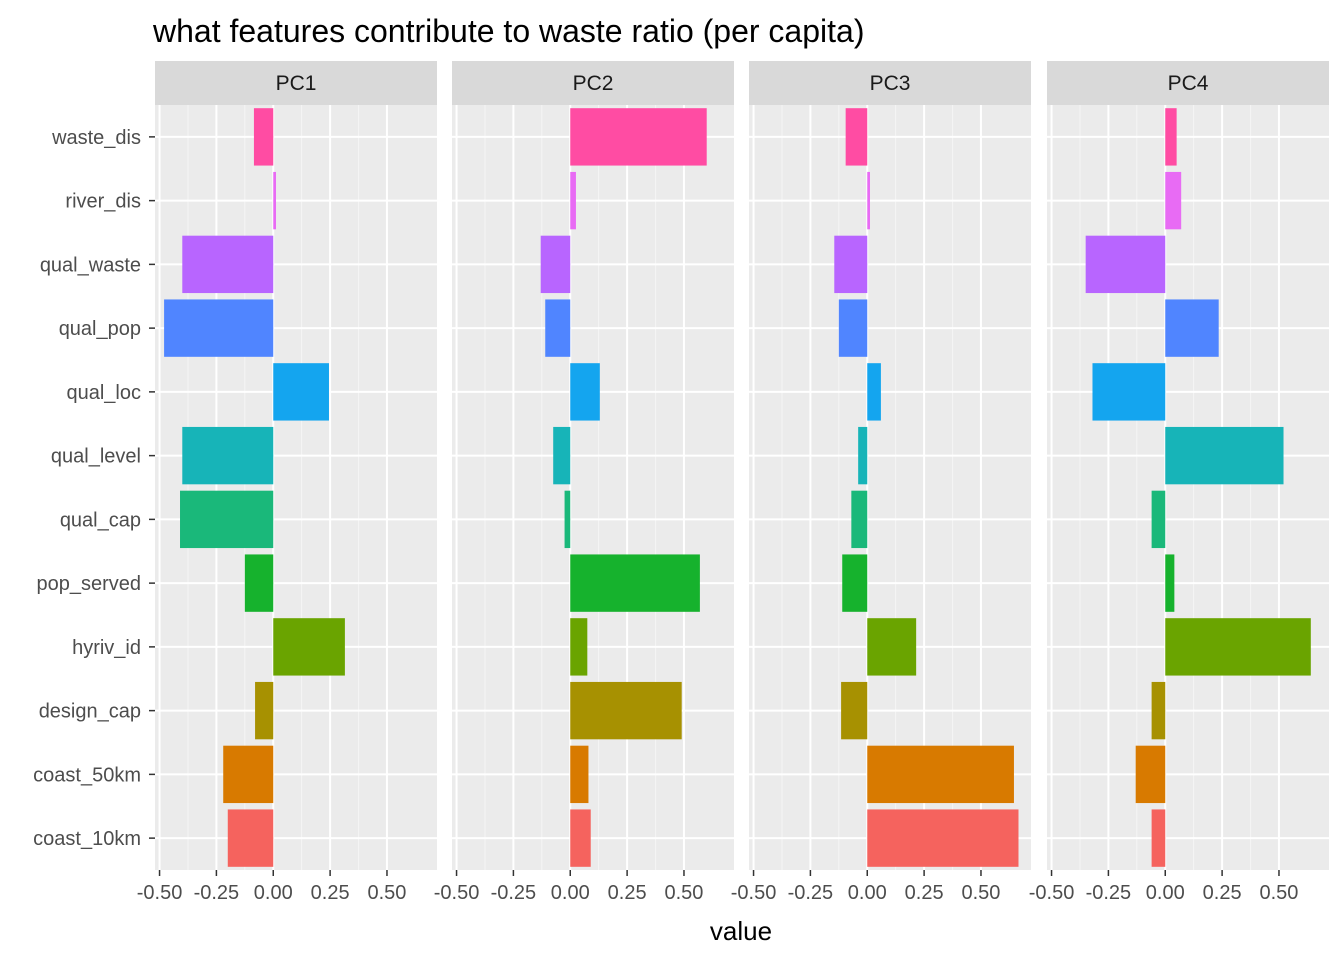 The image size is (1344, 960). What do you see at coordinates (940, 774) in the screenshot?
I see `bar-pc3-coast_50km` at bounding box center [940, 774].